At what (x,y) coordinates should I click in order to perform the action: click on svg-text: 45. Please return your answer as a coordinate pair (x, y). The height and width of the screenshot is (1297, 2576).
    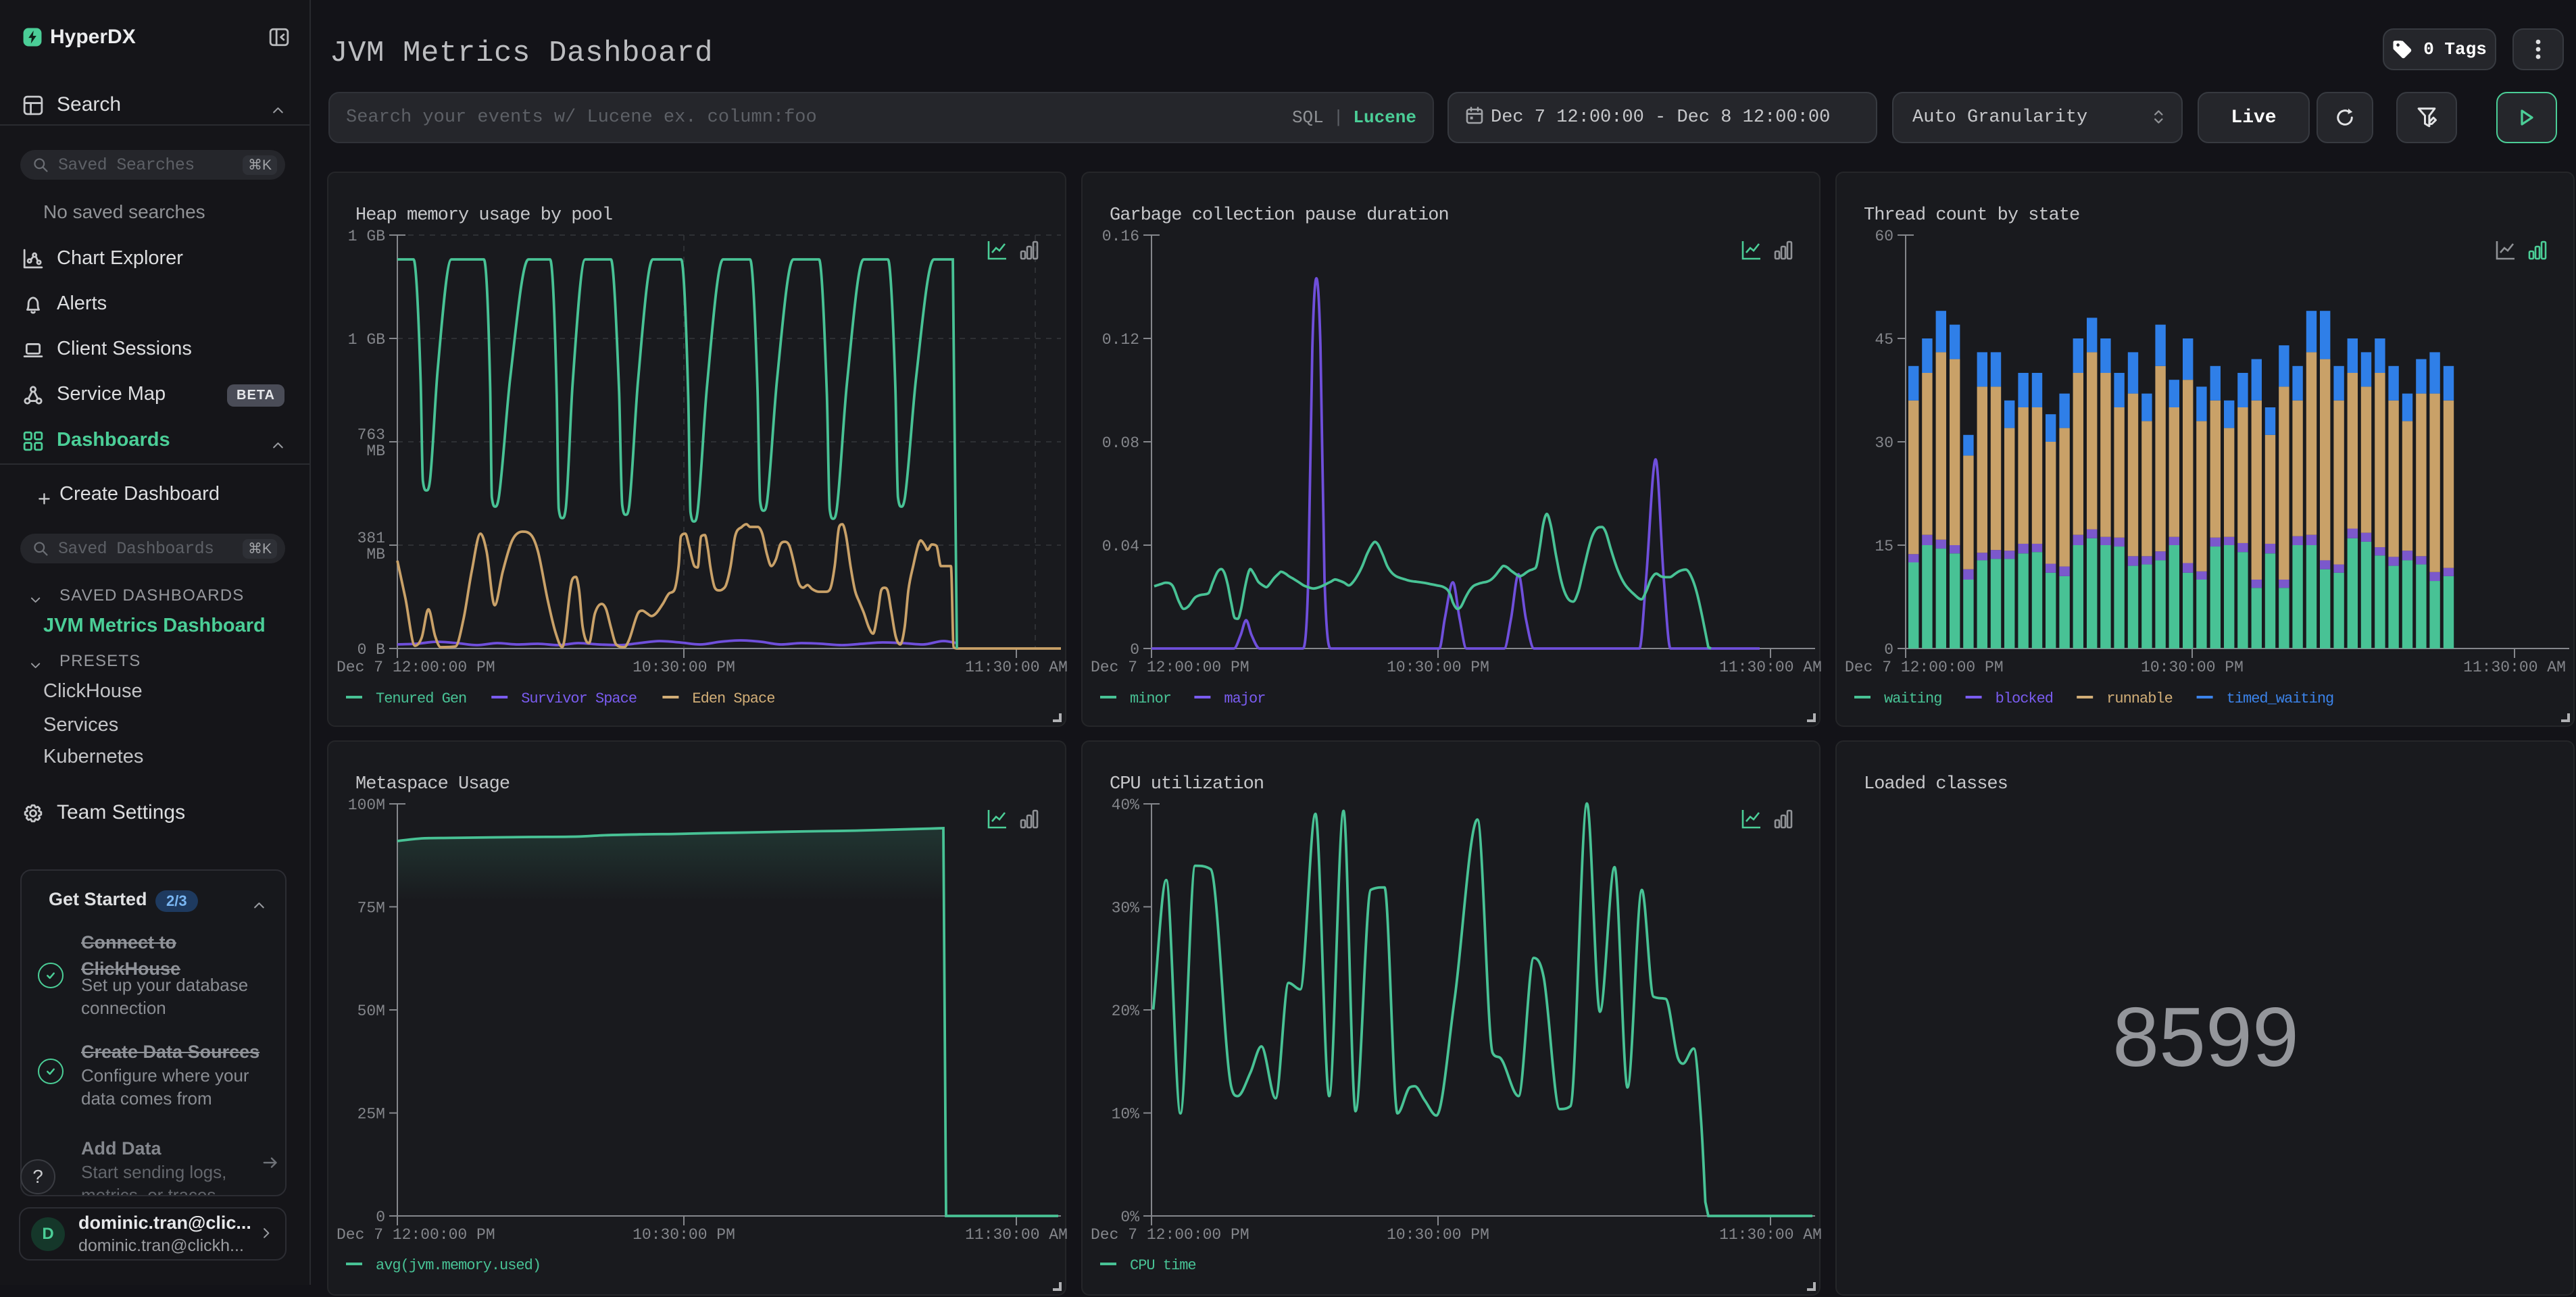
    Looking at the image, I should click on (1884, 340).